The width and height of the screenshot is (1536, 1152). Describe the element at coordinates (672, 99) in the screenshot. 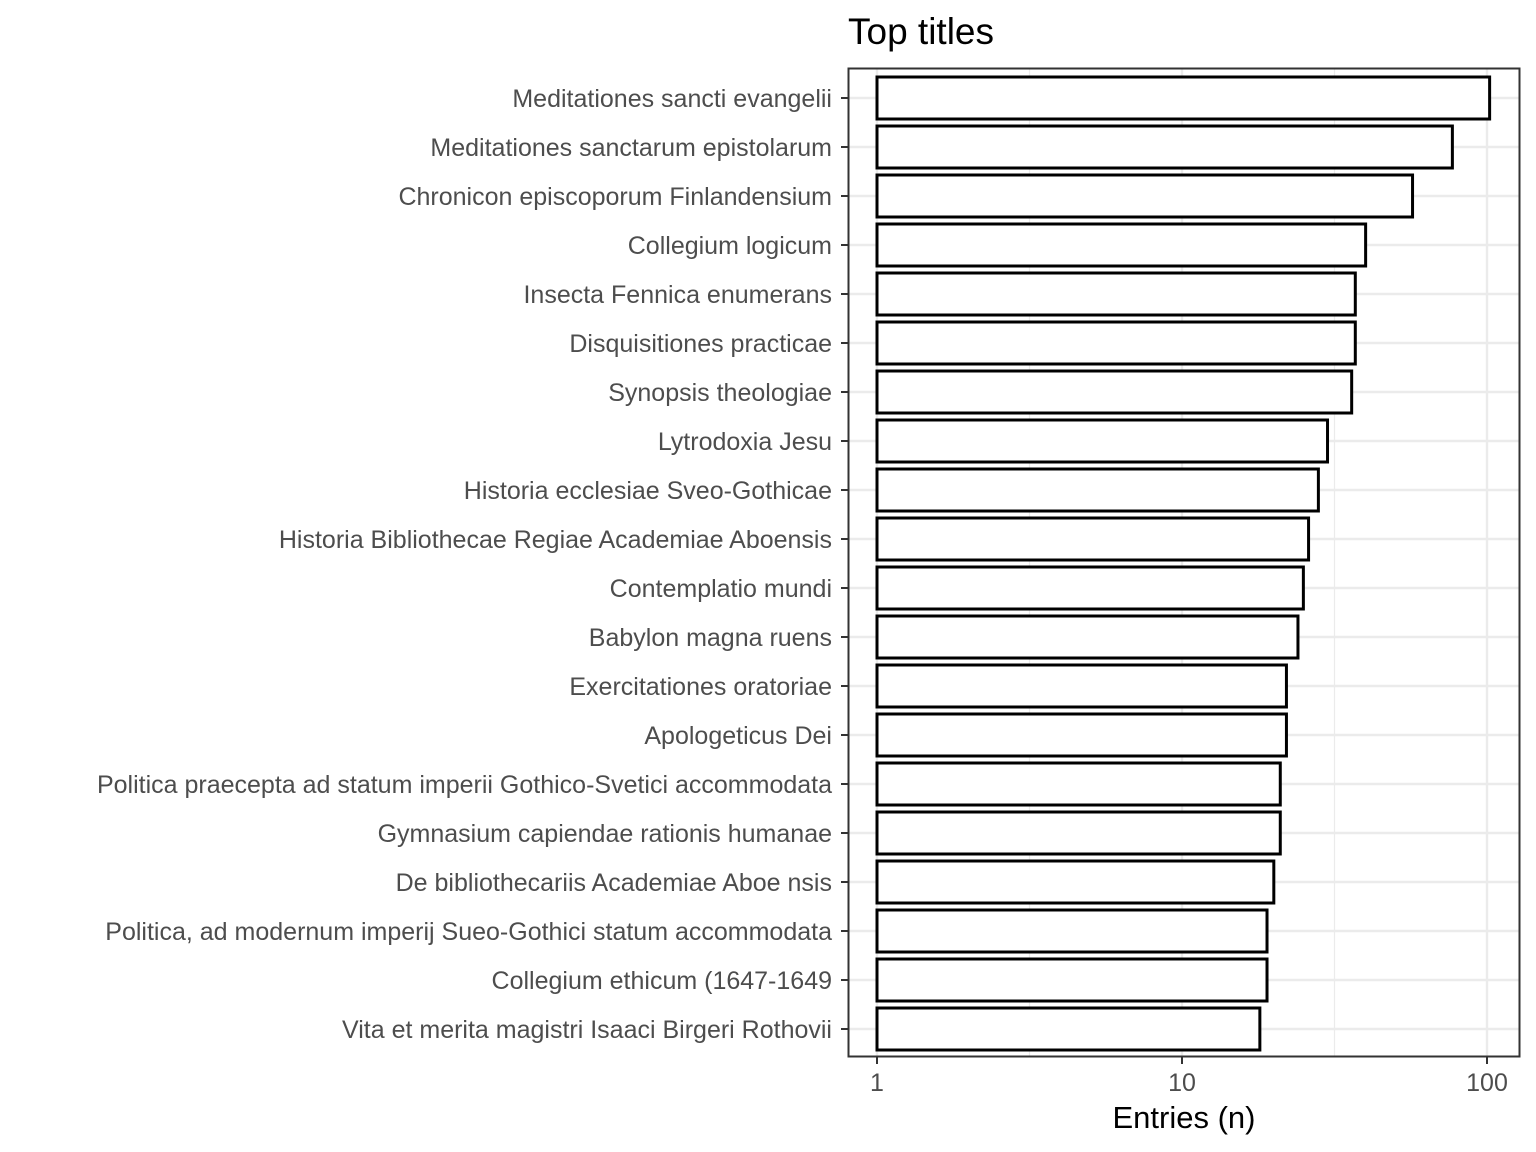

I see `y-tick-label: Meditationes sancti evangelii` at that location.